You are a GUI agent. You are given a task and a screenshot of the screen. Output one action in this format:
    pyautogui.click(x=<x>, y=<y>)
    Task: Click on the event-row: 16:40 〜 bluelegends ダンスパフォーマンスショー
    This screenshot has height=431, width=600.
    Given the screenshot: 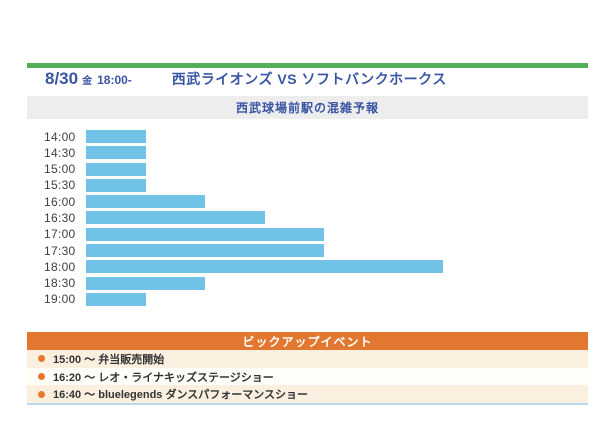 What is the action you would take?
    pyautogui.click(x=307, y=394)
    